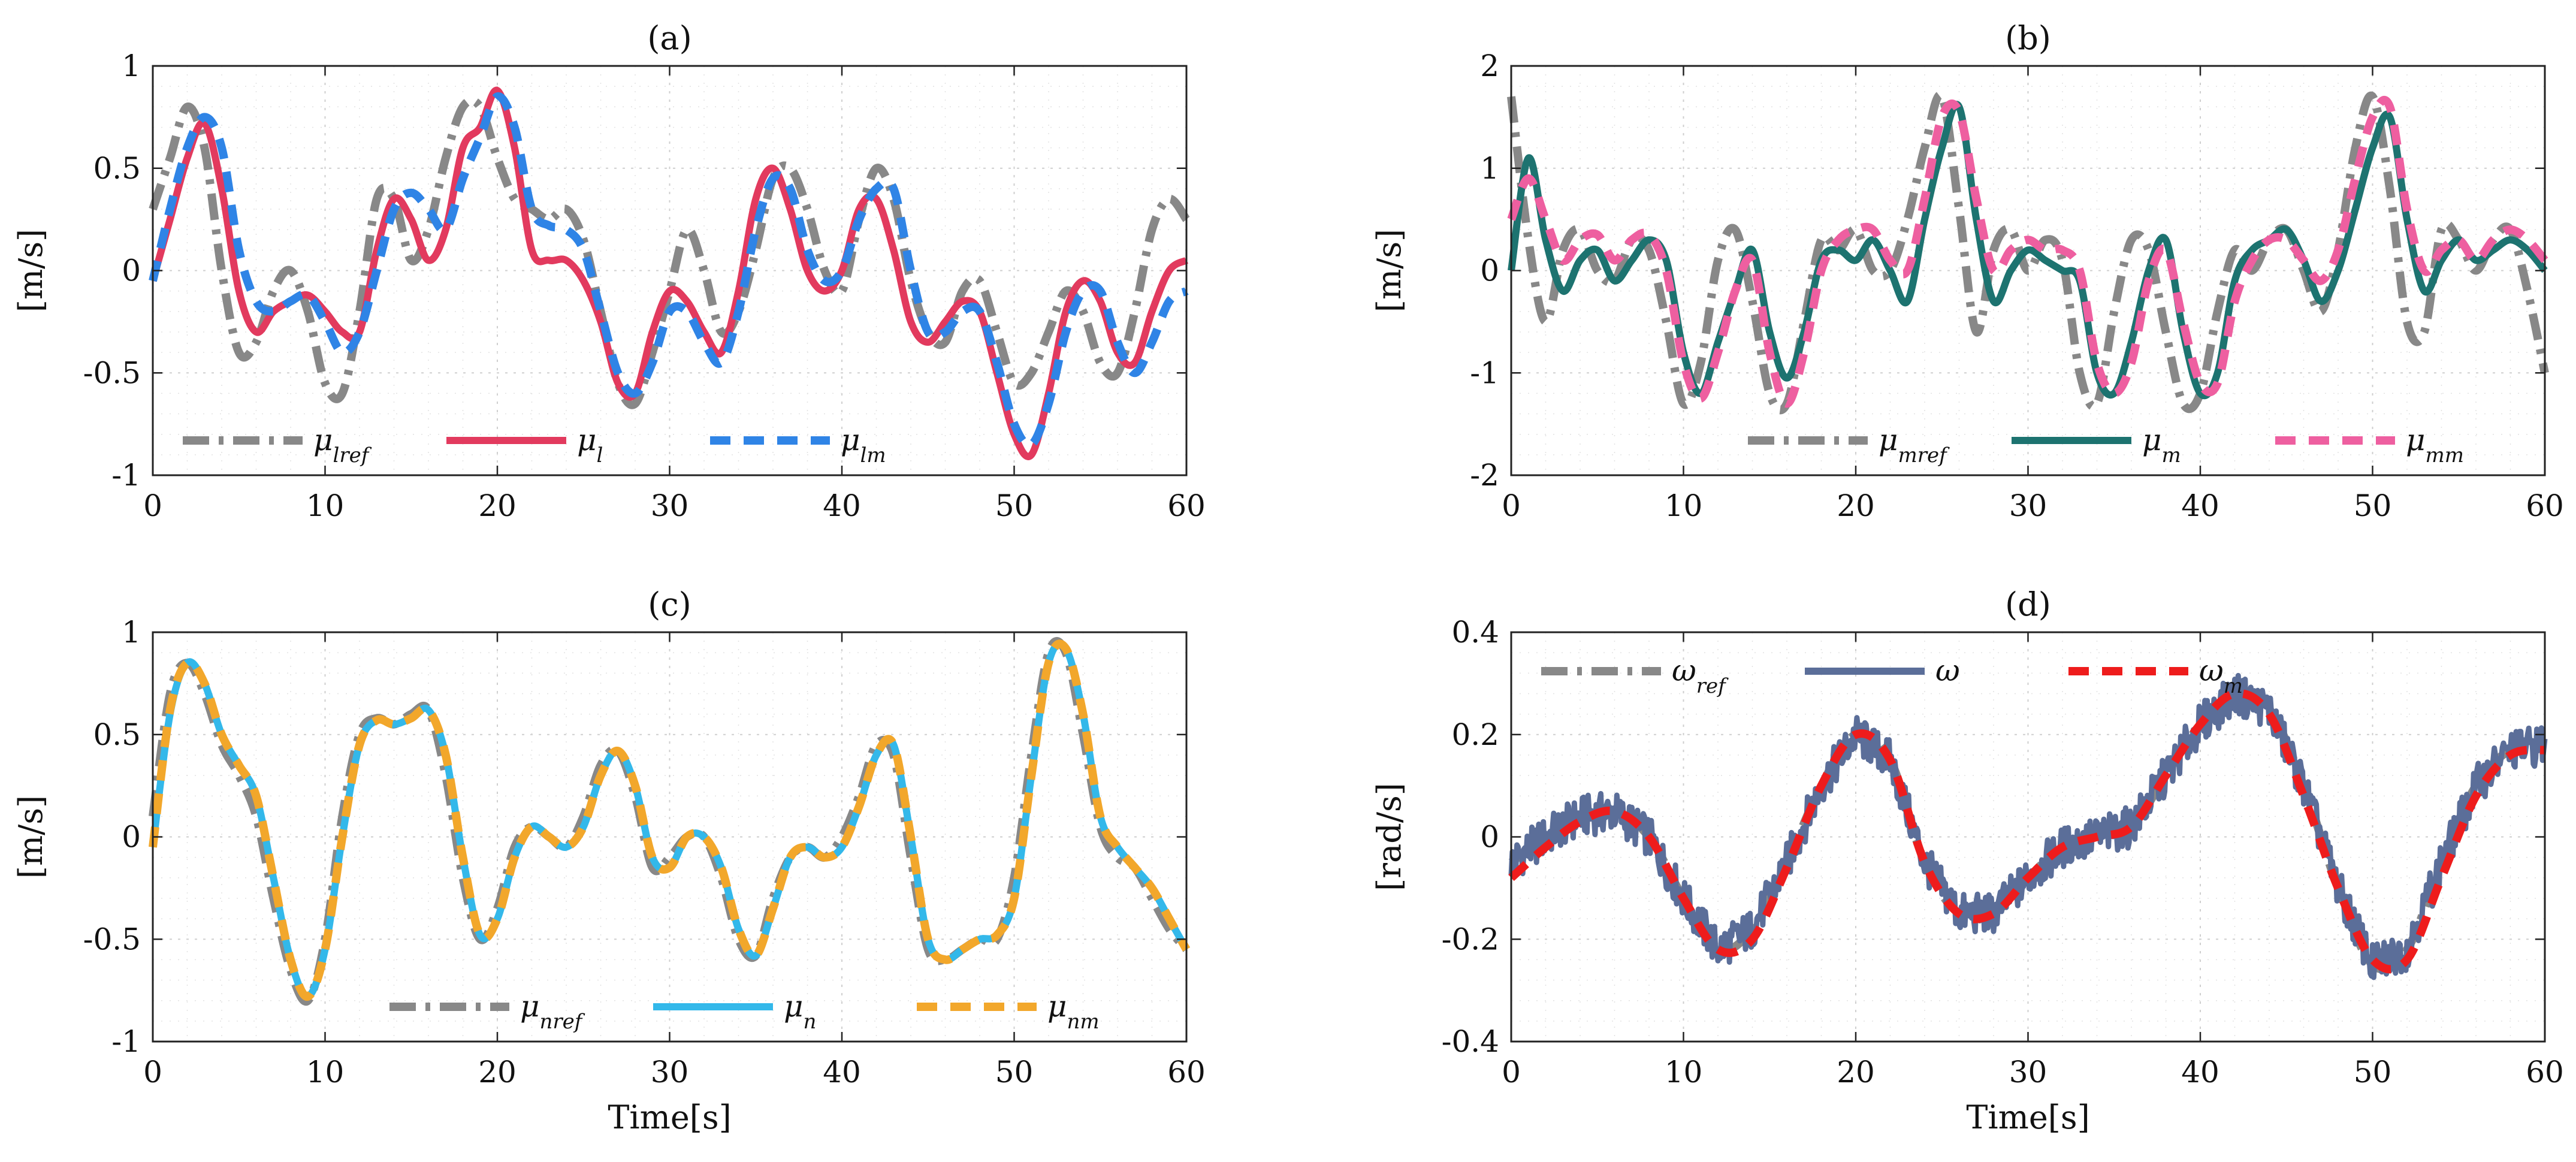 The height and width of the screenshot is (1162, 2576). What do you see at coordinates (1948, 670) in the screenshot?
I see `legend-label: ω` at bounding box center [1948, 670].